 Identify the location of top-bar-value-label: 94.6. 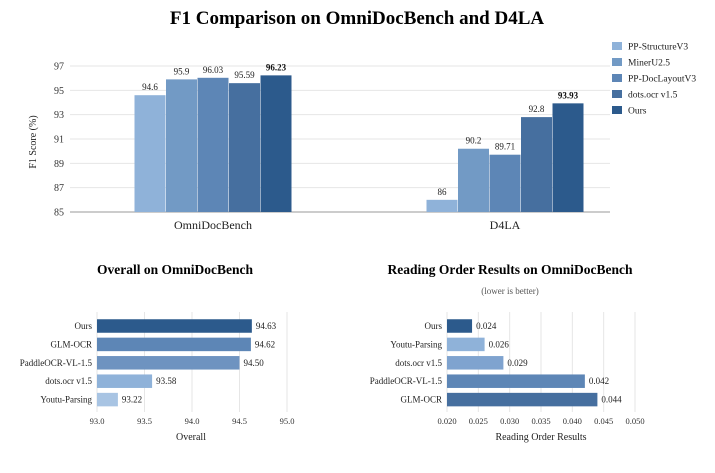
(150, 87).